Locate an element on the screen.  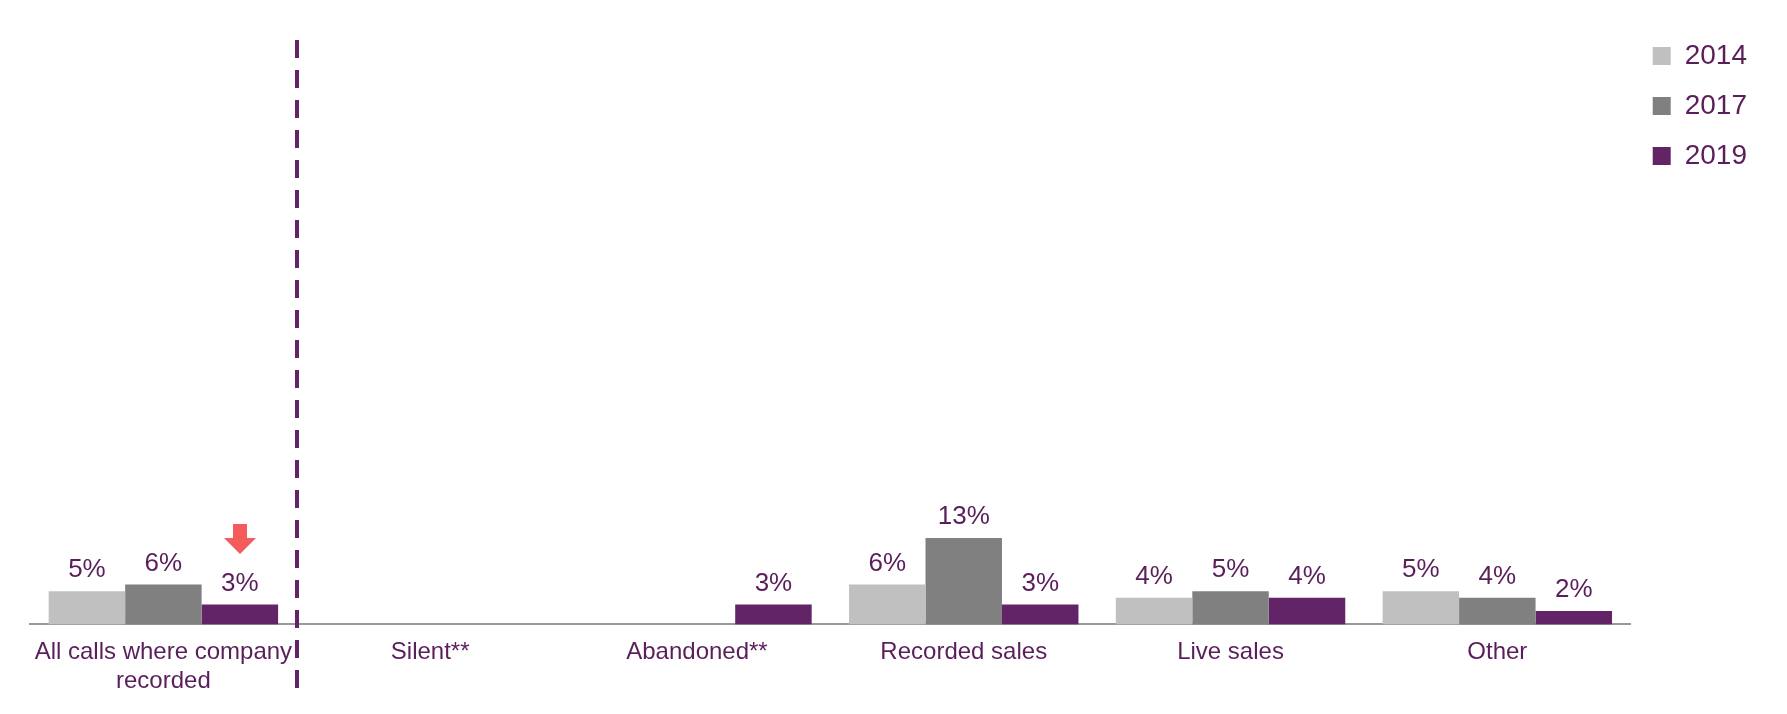
x-tick-label: Live sales is located at coordinates (1230, 651).